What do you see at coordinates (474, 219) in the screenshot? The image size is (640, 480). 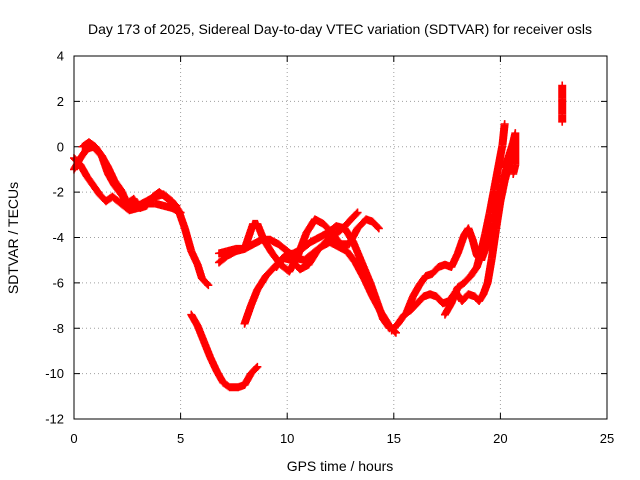 I see `series-track-k` at bounding box center [474, 219].